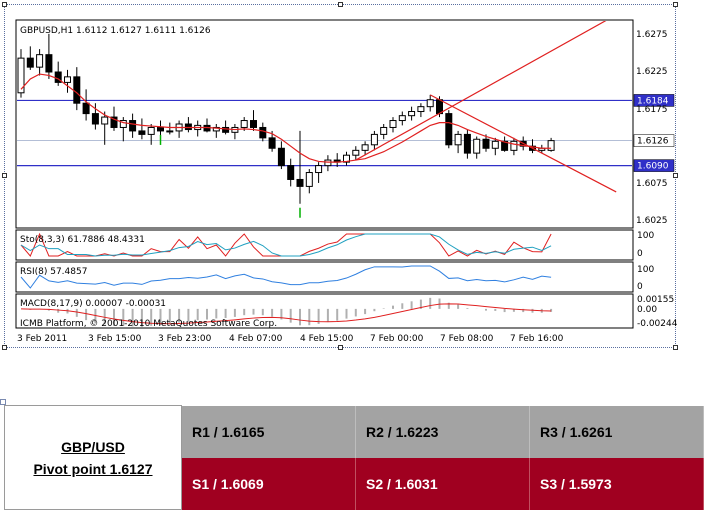 The image size is (708, 518). What do you see at coordinates (645, 270) in the screenshot?
I see `rsi-tick: 100` at bounding box center [645, 270].